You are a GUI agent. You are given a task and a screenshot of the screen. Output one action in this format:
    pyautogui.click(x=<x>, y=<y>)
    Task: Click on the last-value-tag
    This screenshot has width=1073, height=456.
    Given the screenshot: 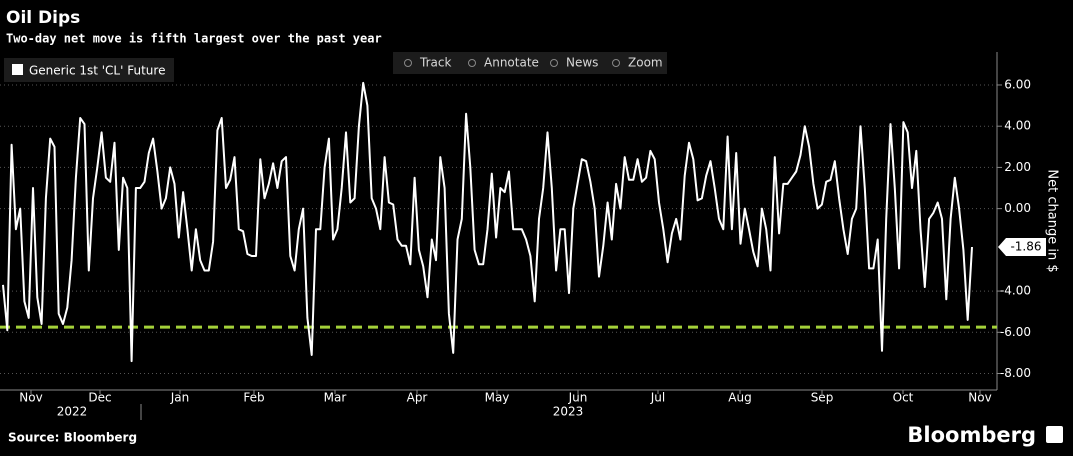 What is the action you would take?
    pyautogui.click(x=1022, y=246)
    